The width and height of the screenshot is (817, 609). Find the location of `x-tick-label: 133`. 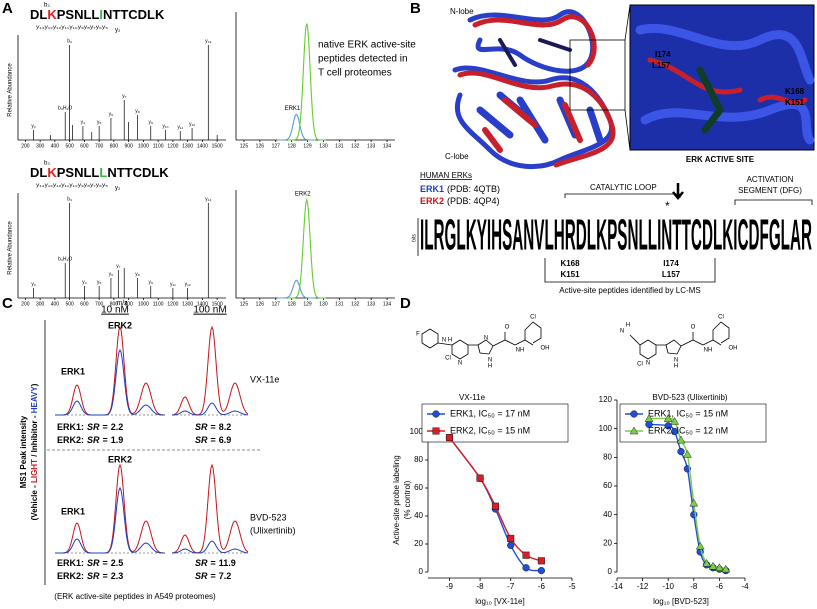

x-tick-label: 133 is located at coordinates (371, 146).